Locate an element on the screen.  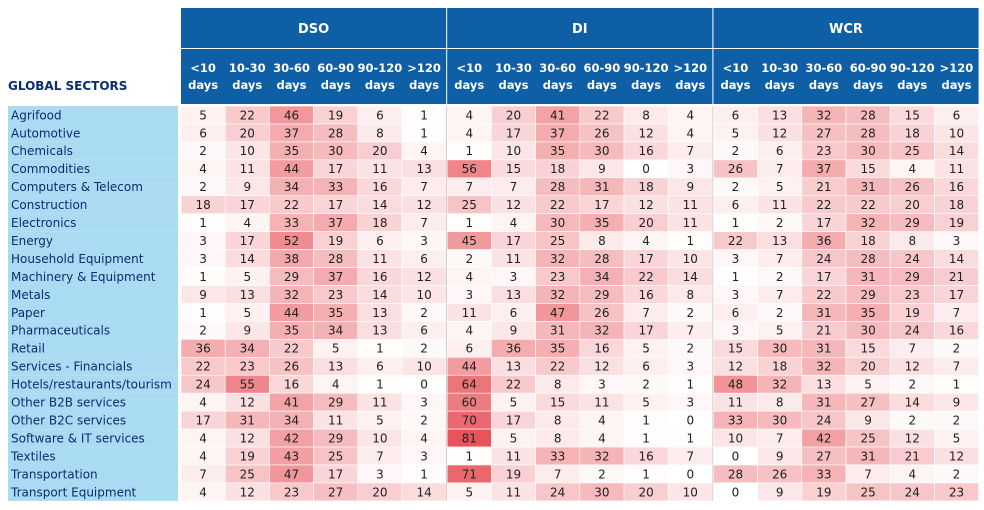
cell-value: 14 is located at coordinates (912, 403).